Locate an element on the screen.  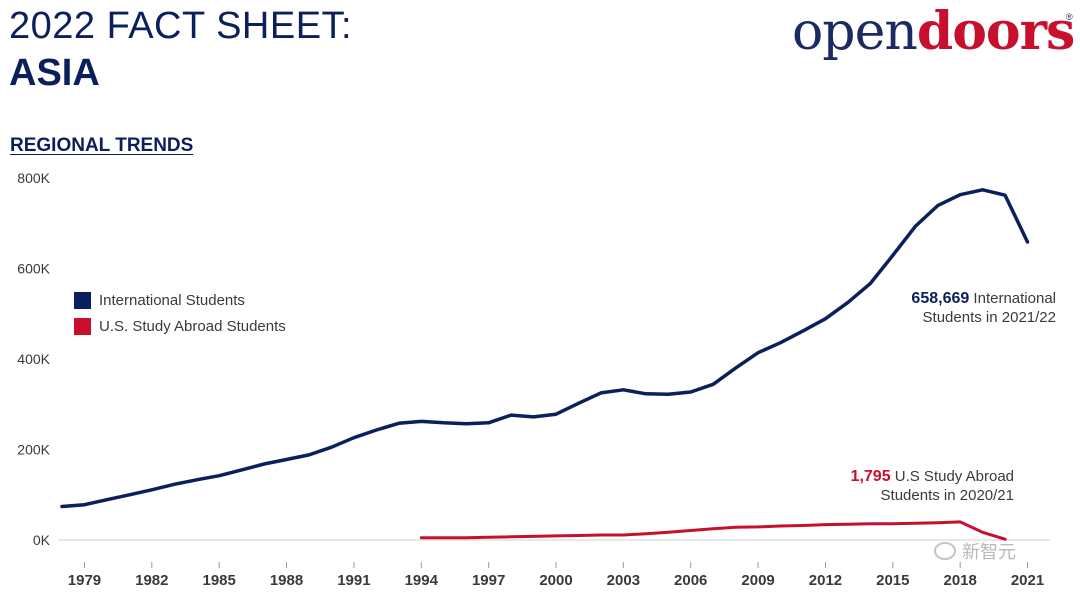
x-tick-label: 1994 is located at coordinates (422, 580).